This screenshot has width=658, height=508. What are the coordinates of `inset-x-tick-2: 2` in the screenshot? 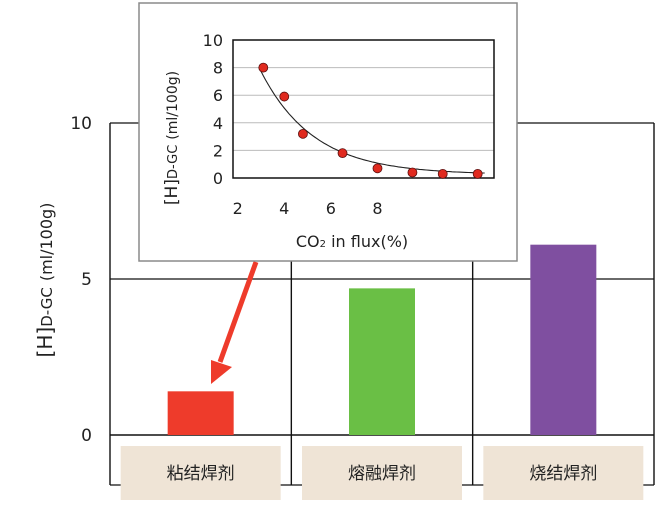 It's located at (238, 208).